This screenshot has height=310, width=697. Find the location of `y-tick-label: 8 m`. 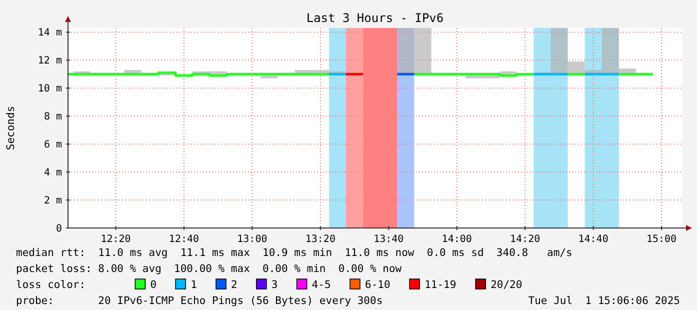

y-tick-label: 8 m is located at coordinates (53, 117).